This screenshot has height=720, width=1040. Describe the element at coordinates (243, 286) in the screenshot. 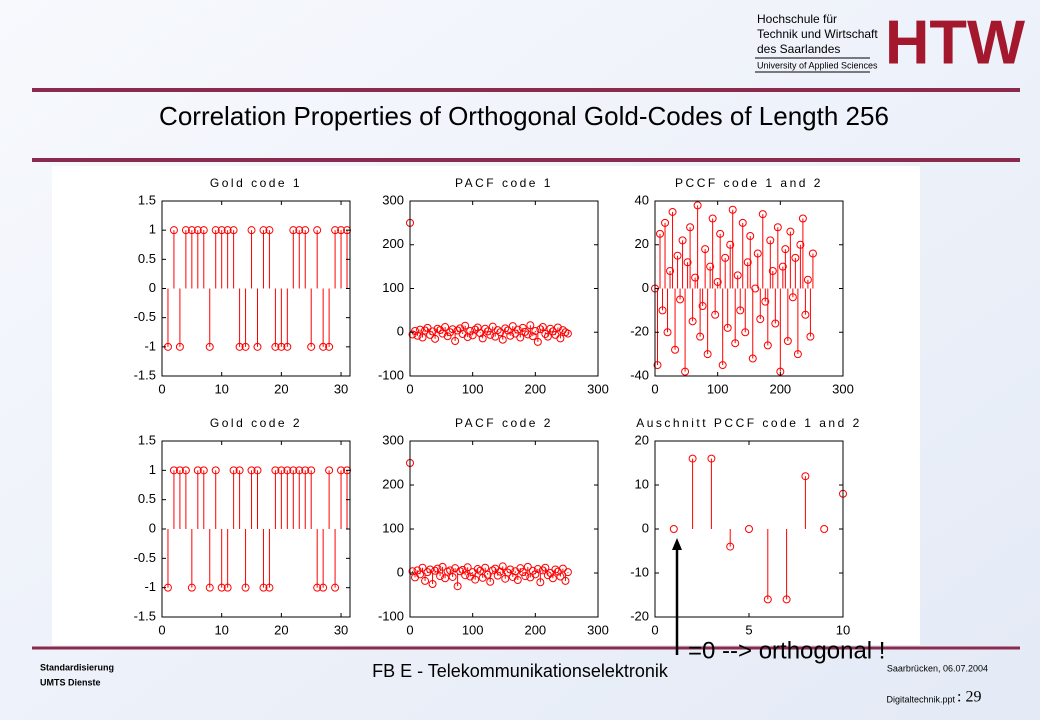

I see `subplot: Gold code 1 0 10 20 30 -1.5 -1 -0.5 0 0.5 1 1.5` at that location.